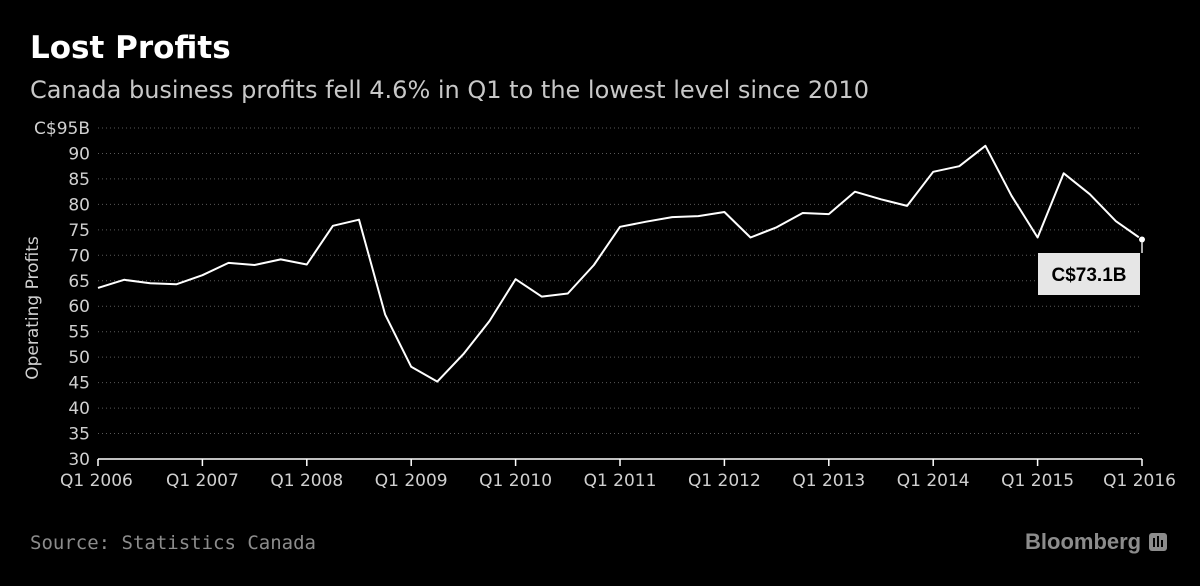  I want to click on value-callout-label: C$73.1B, so click(1089, 275).